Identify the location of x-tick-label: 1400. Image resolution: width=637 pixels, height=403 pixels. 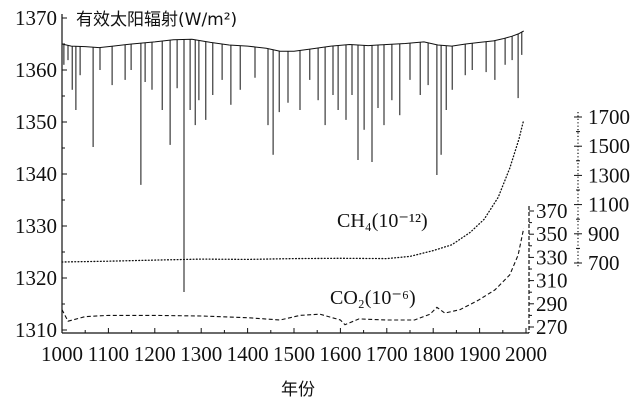
(248, 354).